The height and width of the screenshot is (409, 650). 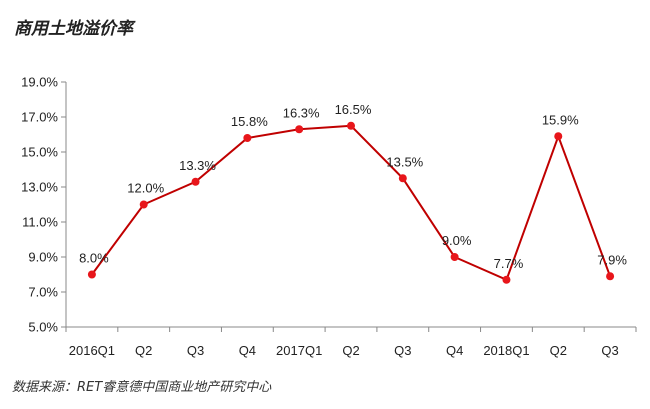 What do you see at coordinates (506, 350) in the screenshot?
I see `x-tick-label: 2018Q1` at bounding box center [506, 350].